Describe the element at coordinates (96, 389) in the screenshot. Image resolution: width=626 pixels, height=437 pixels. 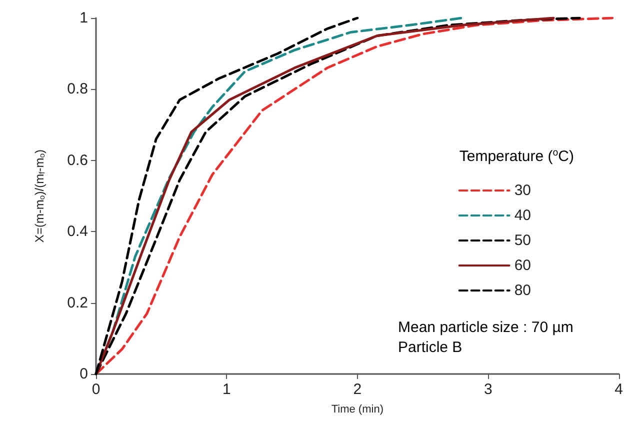
I see `x-tick-label: 0` at that location.